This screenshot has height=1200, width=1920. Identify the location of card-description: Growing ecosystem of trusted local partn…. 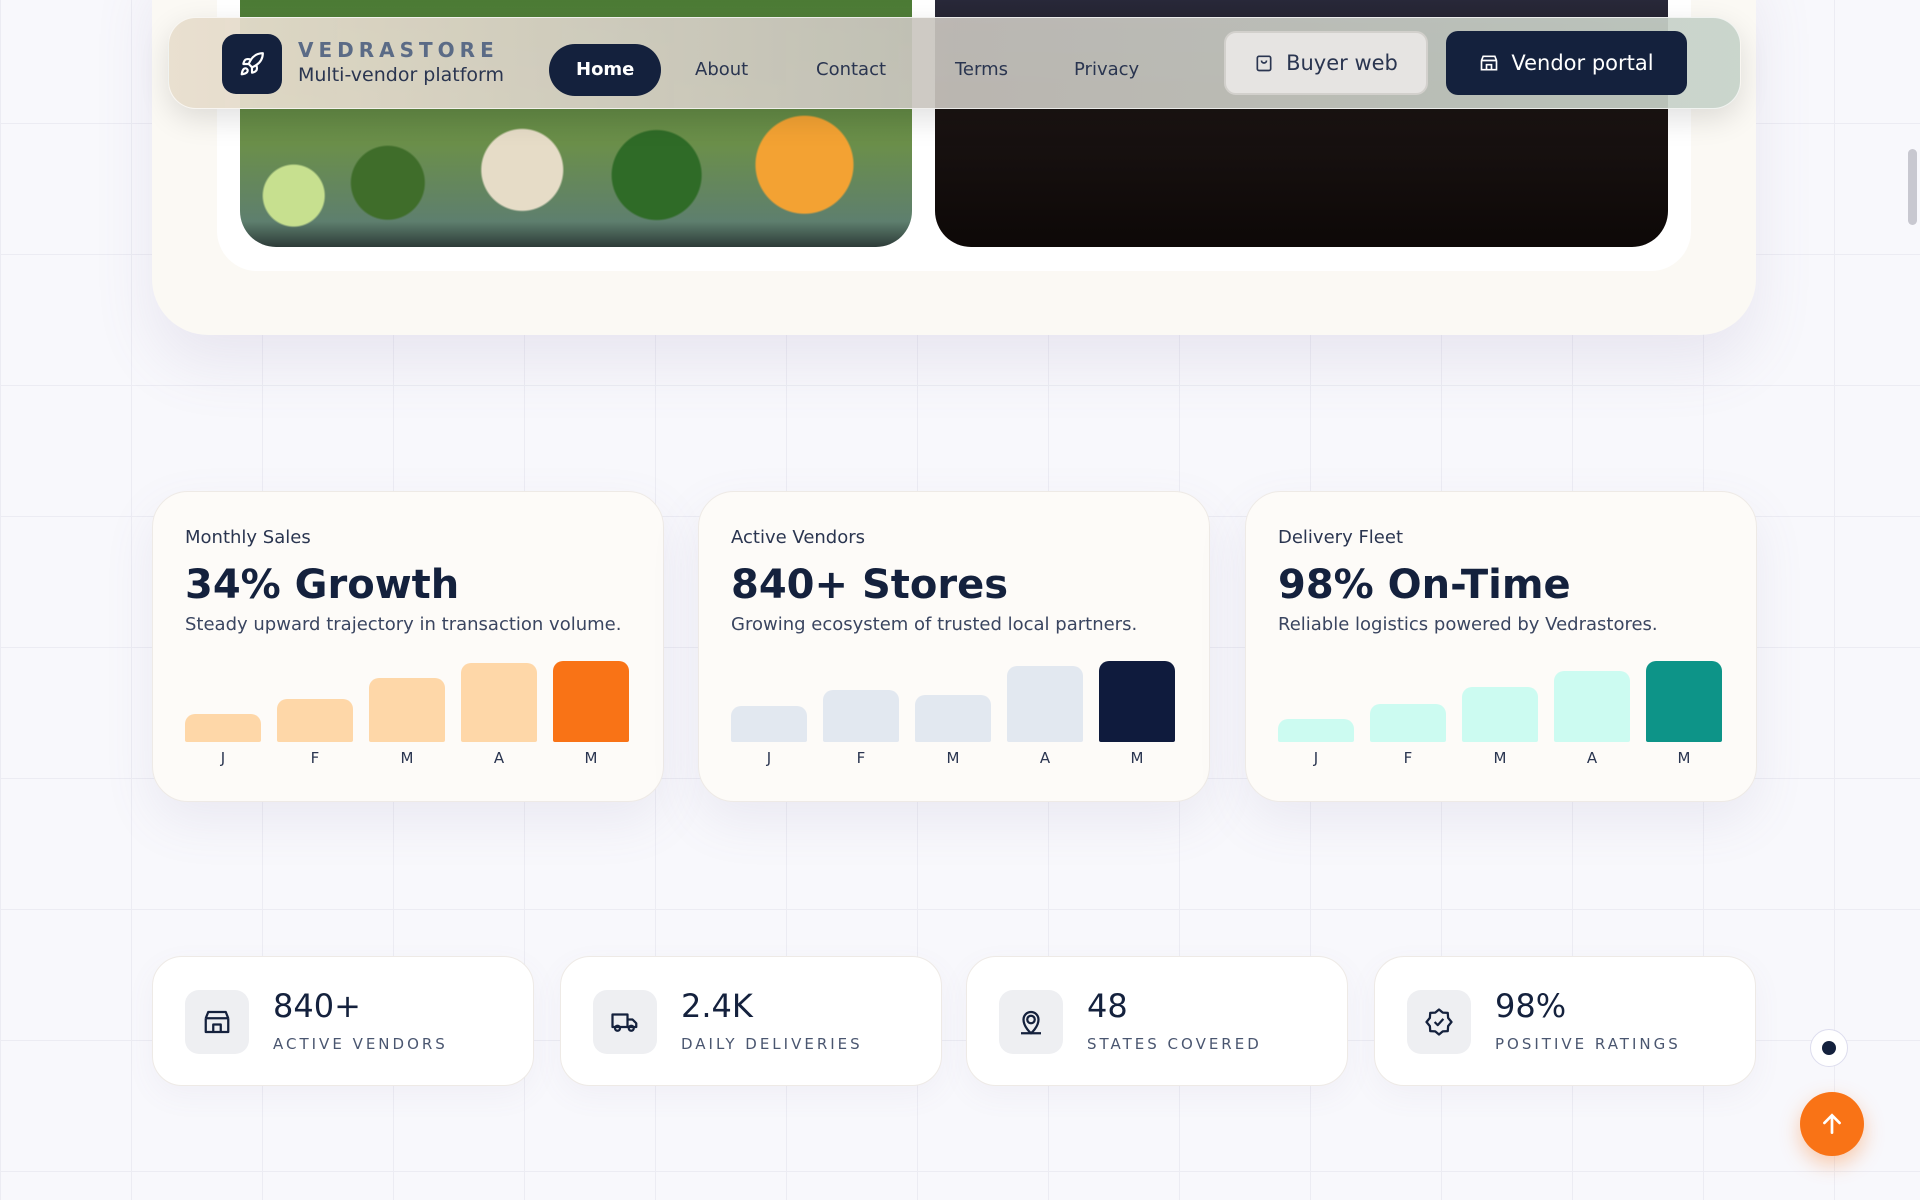
(934, 624).